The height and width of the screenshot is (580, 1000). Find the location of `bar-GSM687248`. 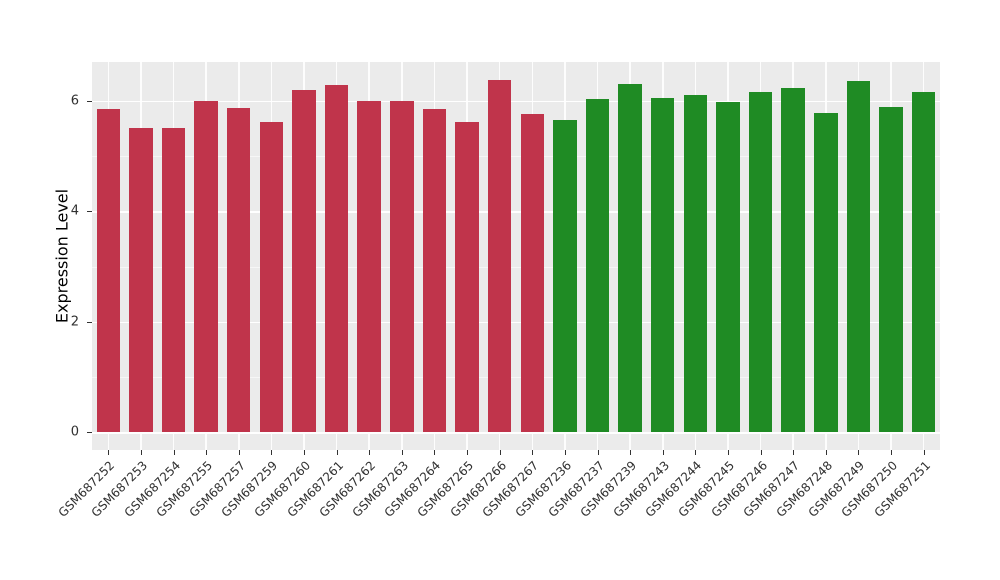

bar-GSM687248 is located at coordinates (826, 272).